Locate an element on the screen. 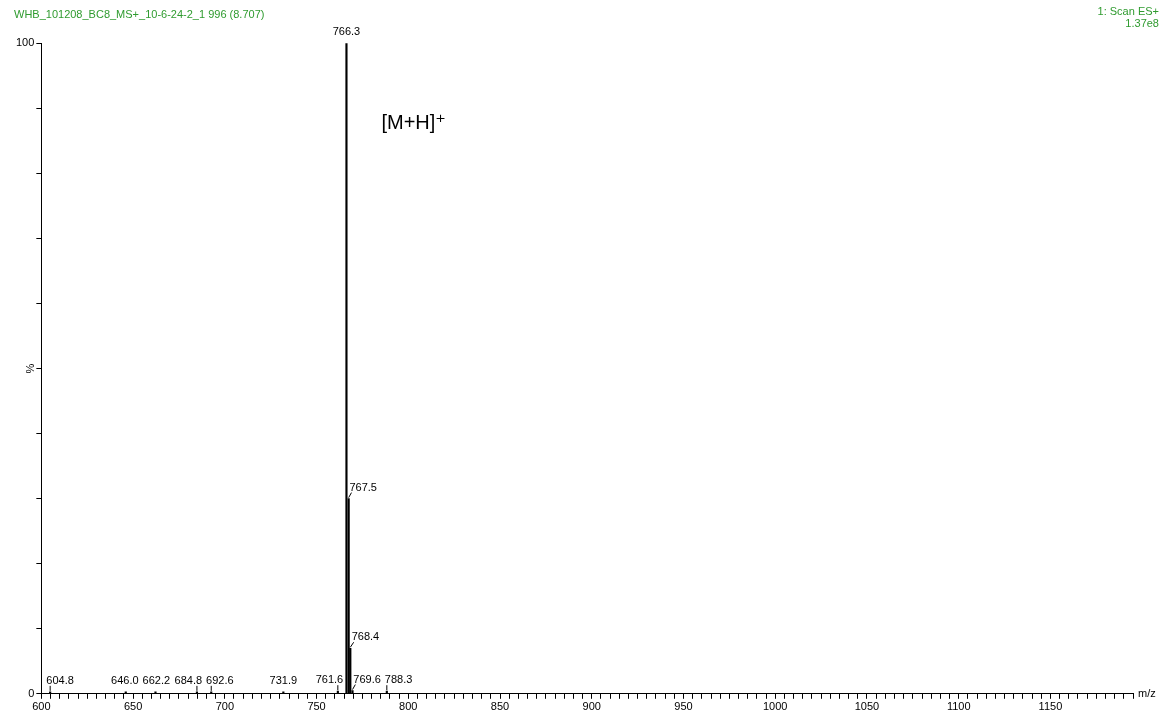 The height and width of the screenshot is (718, 1163). annotation: 766.3 is located at coordinates (346, 31).